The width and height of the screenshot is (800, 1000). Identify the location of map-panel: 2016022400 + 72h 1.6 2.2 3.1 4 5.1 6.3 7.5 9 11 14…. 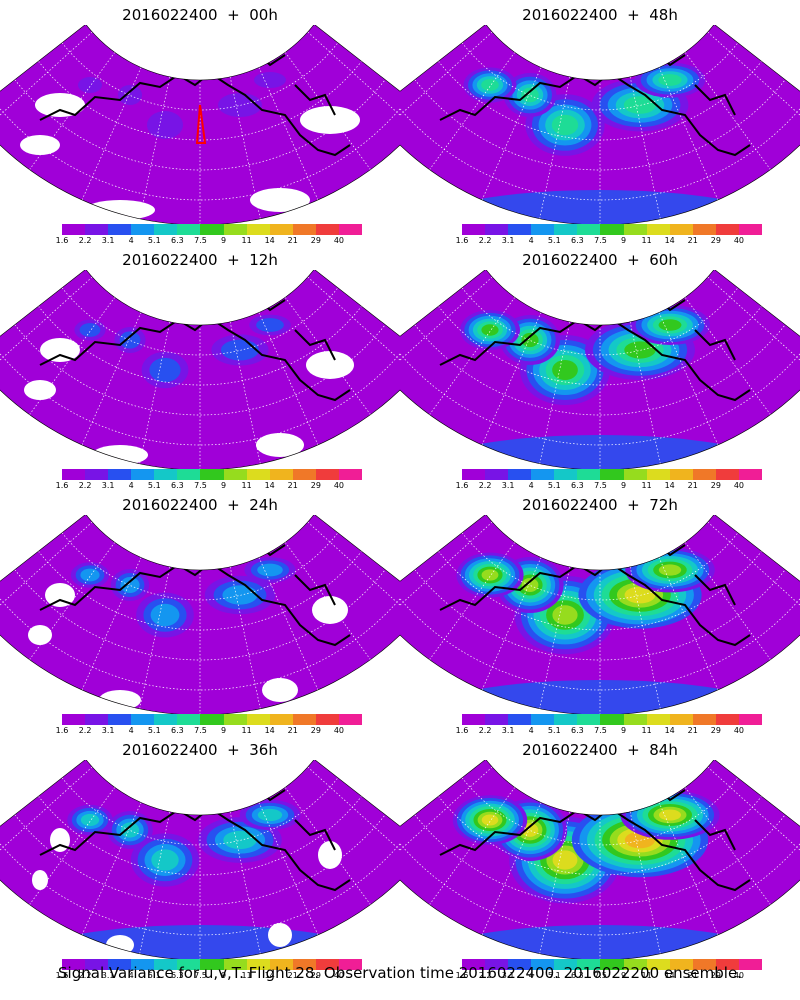
(600, 612).